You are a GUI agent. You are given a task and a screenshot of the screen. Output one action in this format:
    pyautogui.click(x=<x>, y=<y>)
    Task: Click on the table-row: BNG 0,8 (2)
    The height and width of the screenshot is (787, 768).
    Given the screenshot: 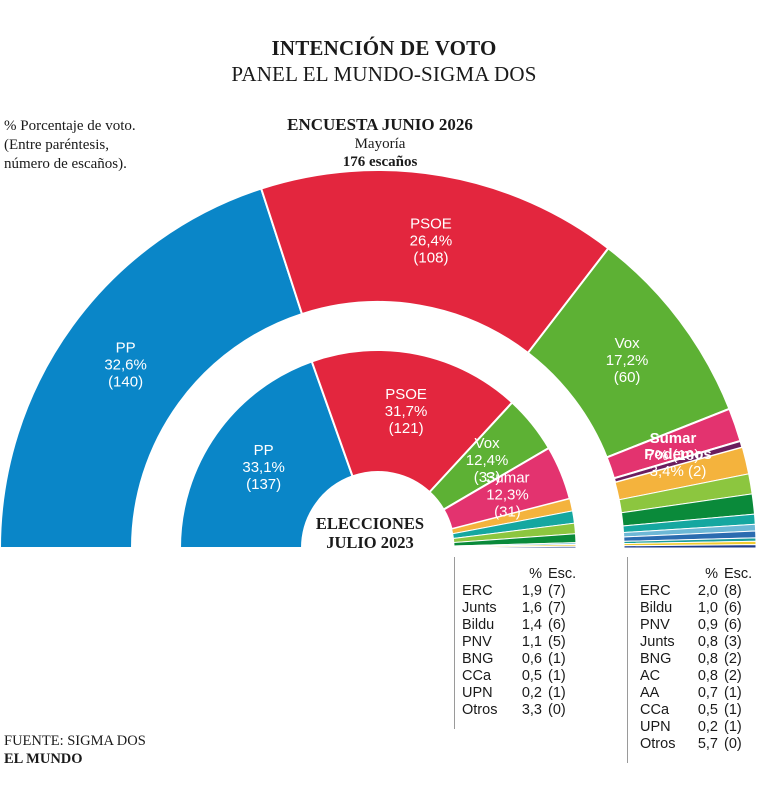 What is the action you would take?
    pyautogui.click(x=696, y=659)
    